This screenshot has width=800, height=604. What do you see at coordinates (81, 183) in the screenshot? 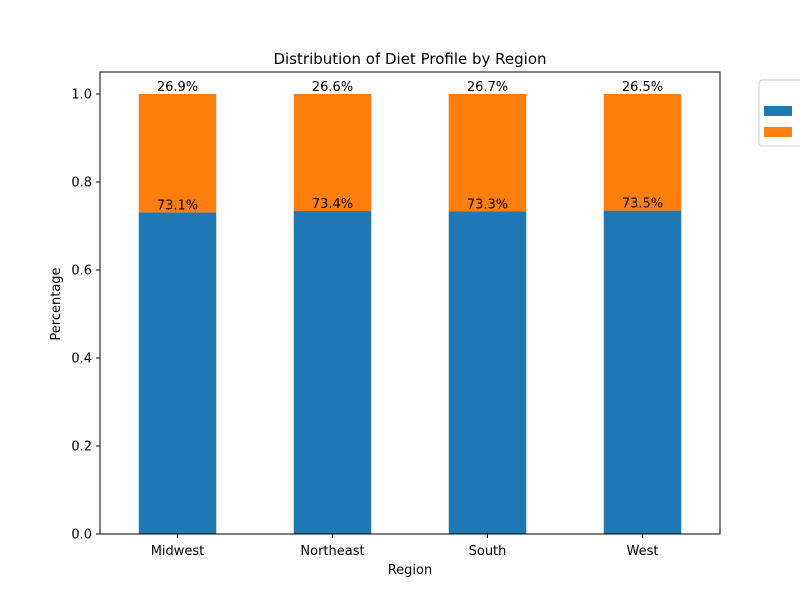
I see `y-tick-label: 0.8` at bounding box center [81, 183].